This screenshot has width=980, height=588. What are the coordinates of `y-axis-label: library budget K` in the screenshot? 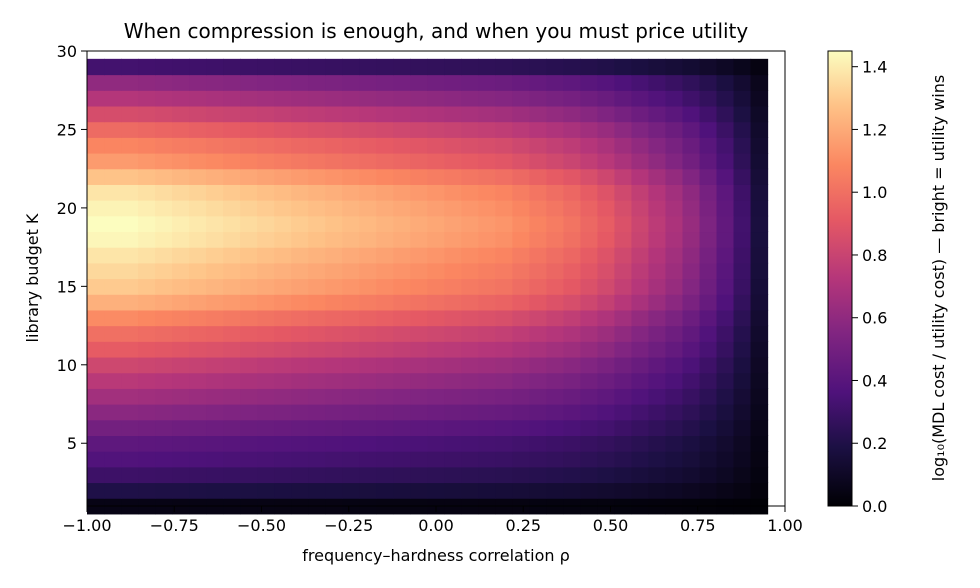 It's located at (32, 277).